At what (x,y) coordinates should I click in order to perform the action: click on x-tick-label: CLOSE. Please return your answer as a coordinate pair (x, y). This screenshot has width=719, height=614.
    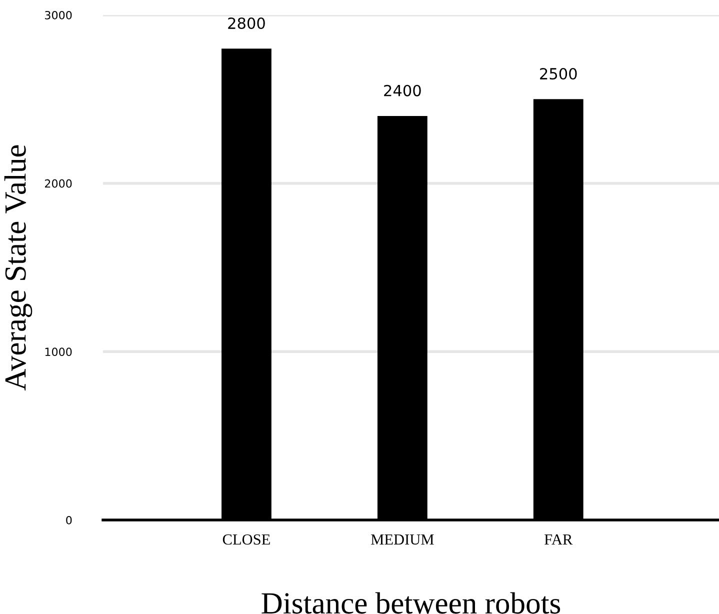
    Looking at the image, I should click on (246, 539).